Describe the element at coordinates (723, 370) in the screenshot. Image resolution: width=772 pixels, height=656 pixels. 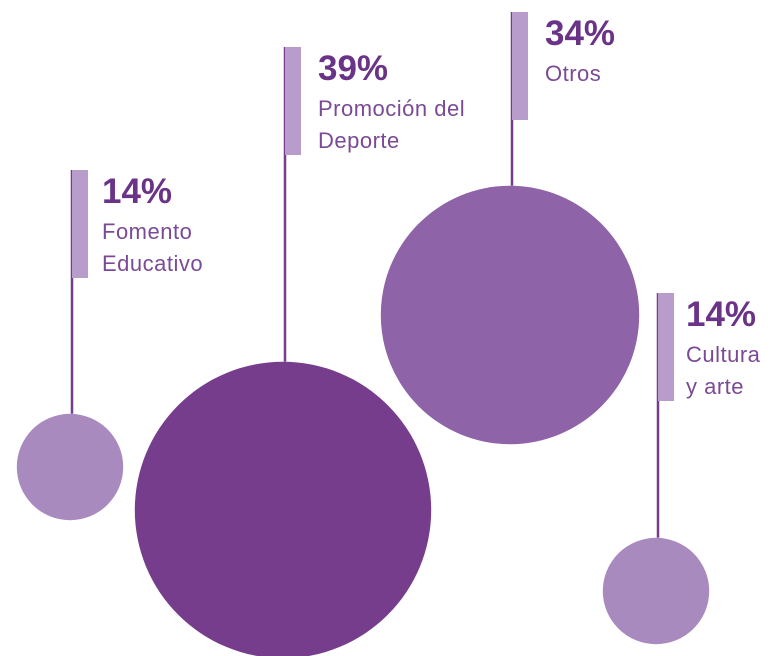
I see `category-label: Cultura y arte` at that location.